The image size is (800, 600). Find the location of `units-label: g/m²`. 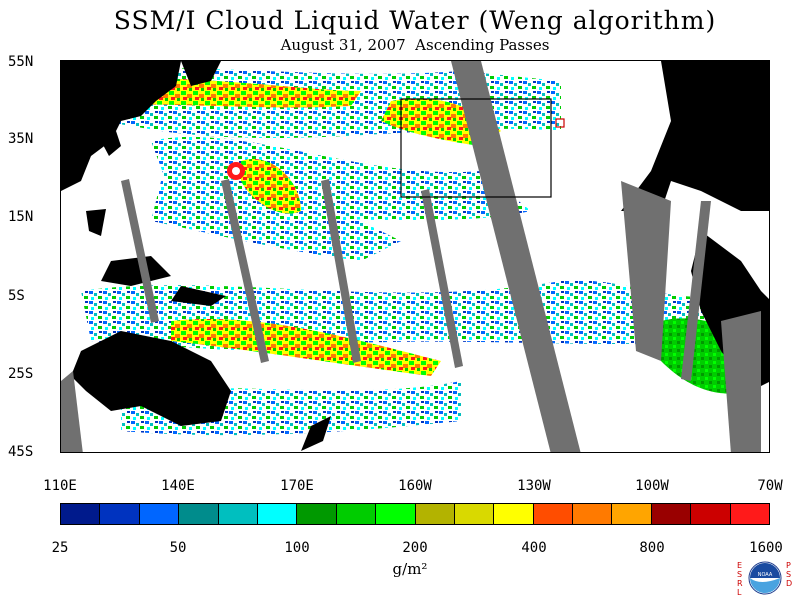

units-label: g/m² is located at coordinates (410, 569).